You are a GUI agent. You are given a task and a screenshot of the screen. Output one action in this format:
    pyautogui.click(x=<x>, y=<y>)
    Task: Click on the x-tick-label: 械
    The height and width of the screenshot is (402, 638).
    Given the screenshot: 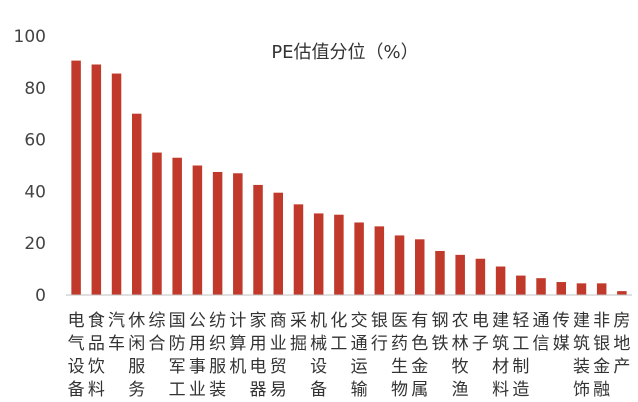 What is the action you would take?
    pyautogui.click(x=318, y=344)
    